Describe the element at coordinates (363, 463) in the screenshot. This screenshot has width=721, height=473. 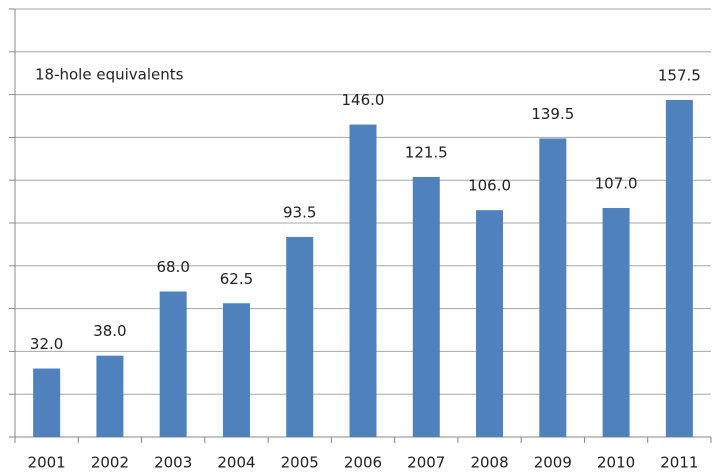
I see `x-tick-label: 2006` at that location.